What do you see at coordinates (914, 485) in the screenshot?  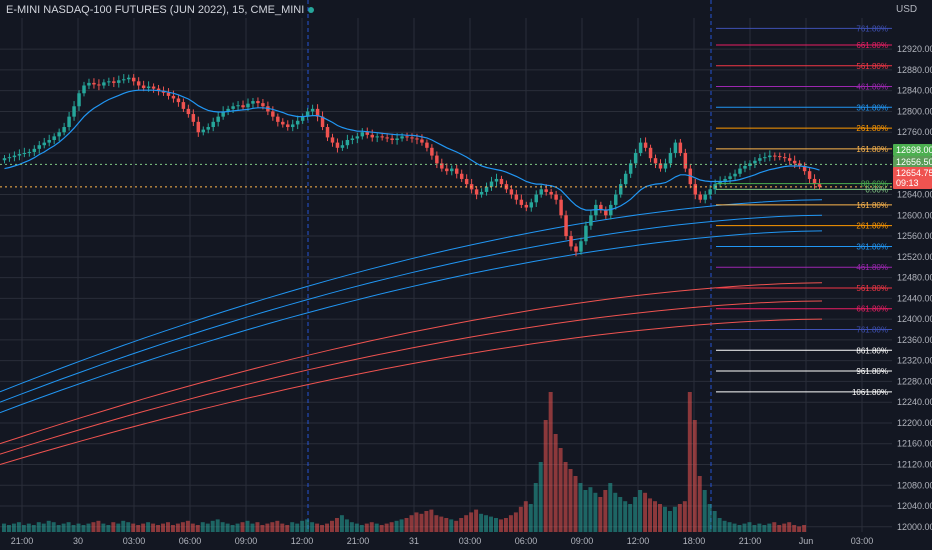 I see `y-tick-label: 12080.00` at bounding box center [914, 485].